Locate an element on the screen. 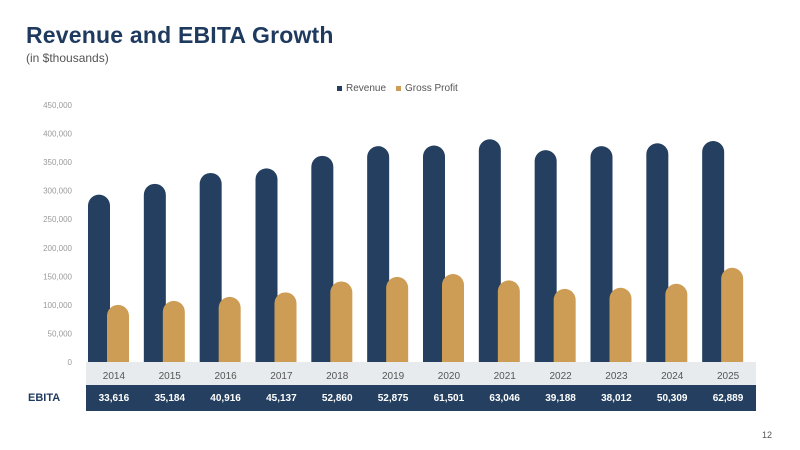 This screenshot has width=800, height=450. bar-revenue-2017 is located at coordinates (266, 265).